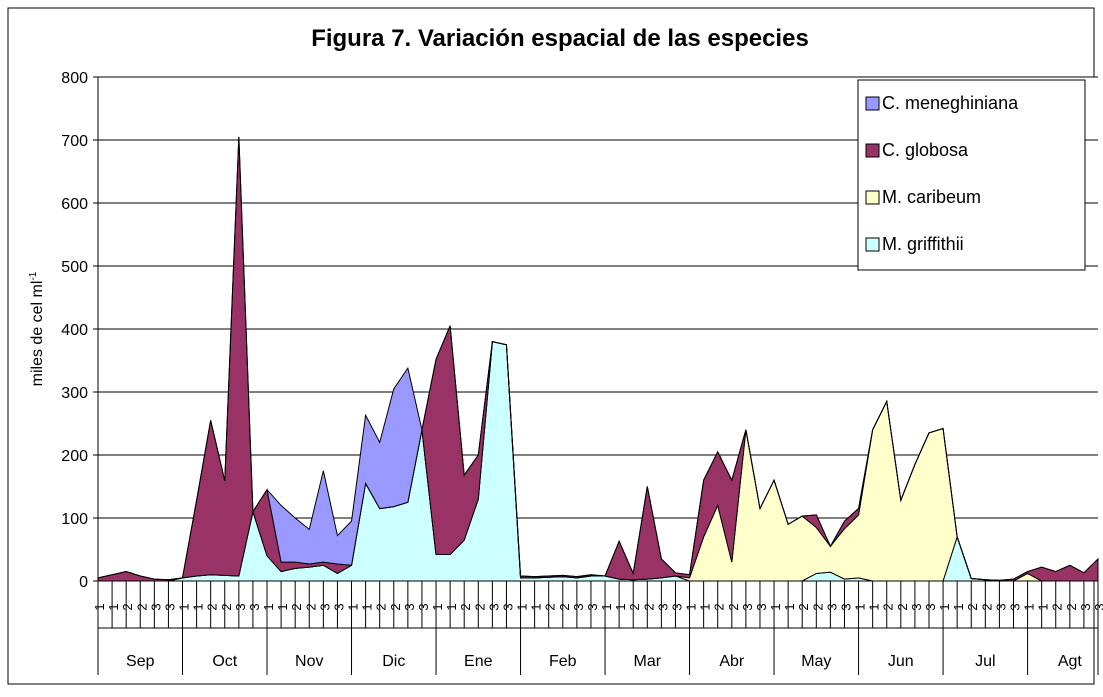 The image size is (1103, 697). What do you see at coordinates (1070, 661) in the screenshot?
I see `group-label: Agt` at bounding box center [1070, 661].